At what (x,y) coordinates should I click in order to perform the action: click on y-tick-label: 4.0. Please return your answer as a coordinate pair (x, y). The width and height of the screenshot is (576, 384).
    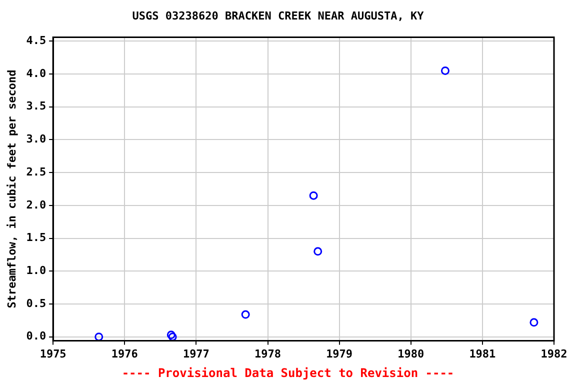
    Looking at the image, I should click on (36, 73).